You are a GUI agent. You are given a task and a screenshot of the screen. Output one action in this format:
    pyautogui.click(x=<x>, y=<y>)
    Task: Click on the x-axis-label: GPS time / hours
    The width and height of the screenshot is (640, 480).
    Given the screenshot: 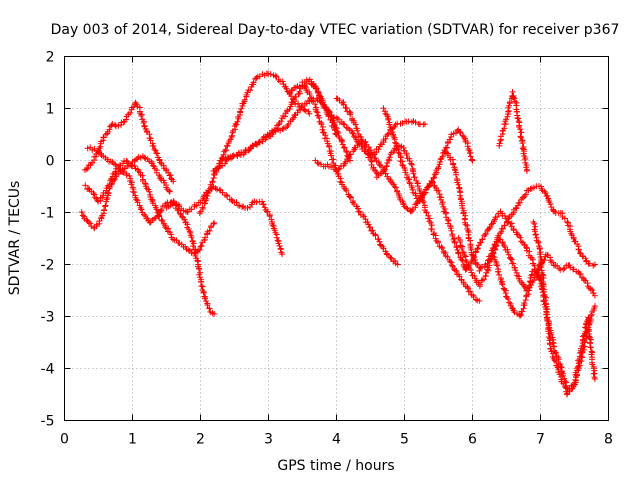 What is the action you would take?
    pyautogui.click(x=335, y=466)
    